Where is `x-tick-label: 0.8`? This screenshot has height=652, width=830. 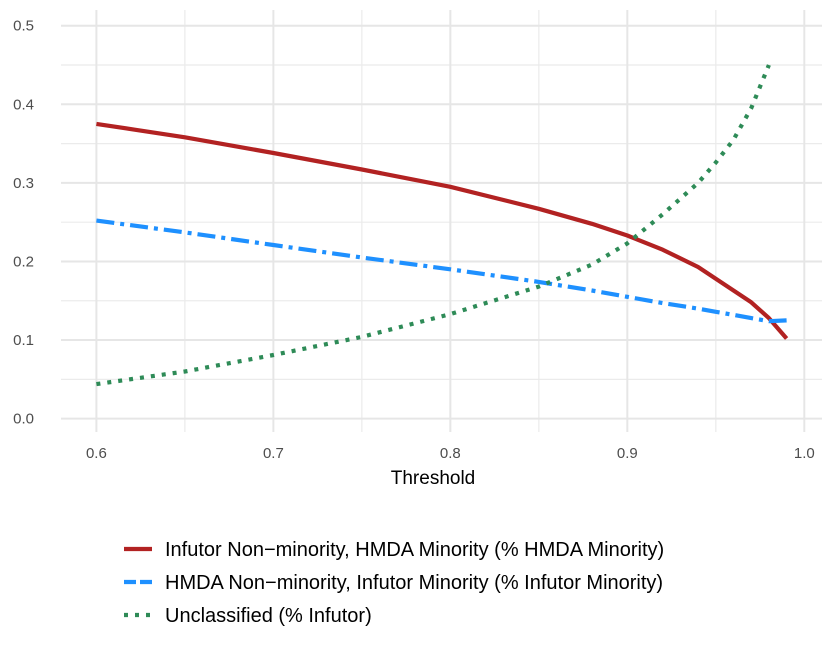
x-tick-label: 0.8 is located at coordinates (450, 453).